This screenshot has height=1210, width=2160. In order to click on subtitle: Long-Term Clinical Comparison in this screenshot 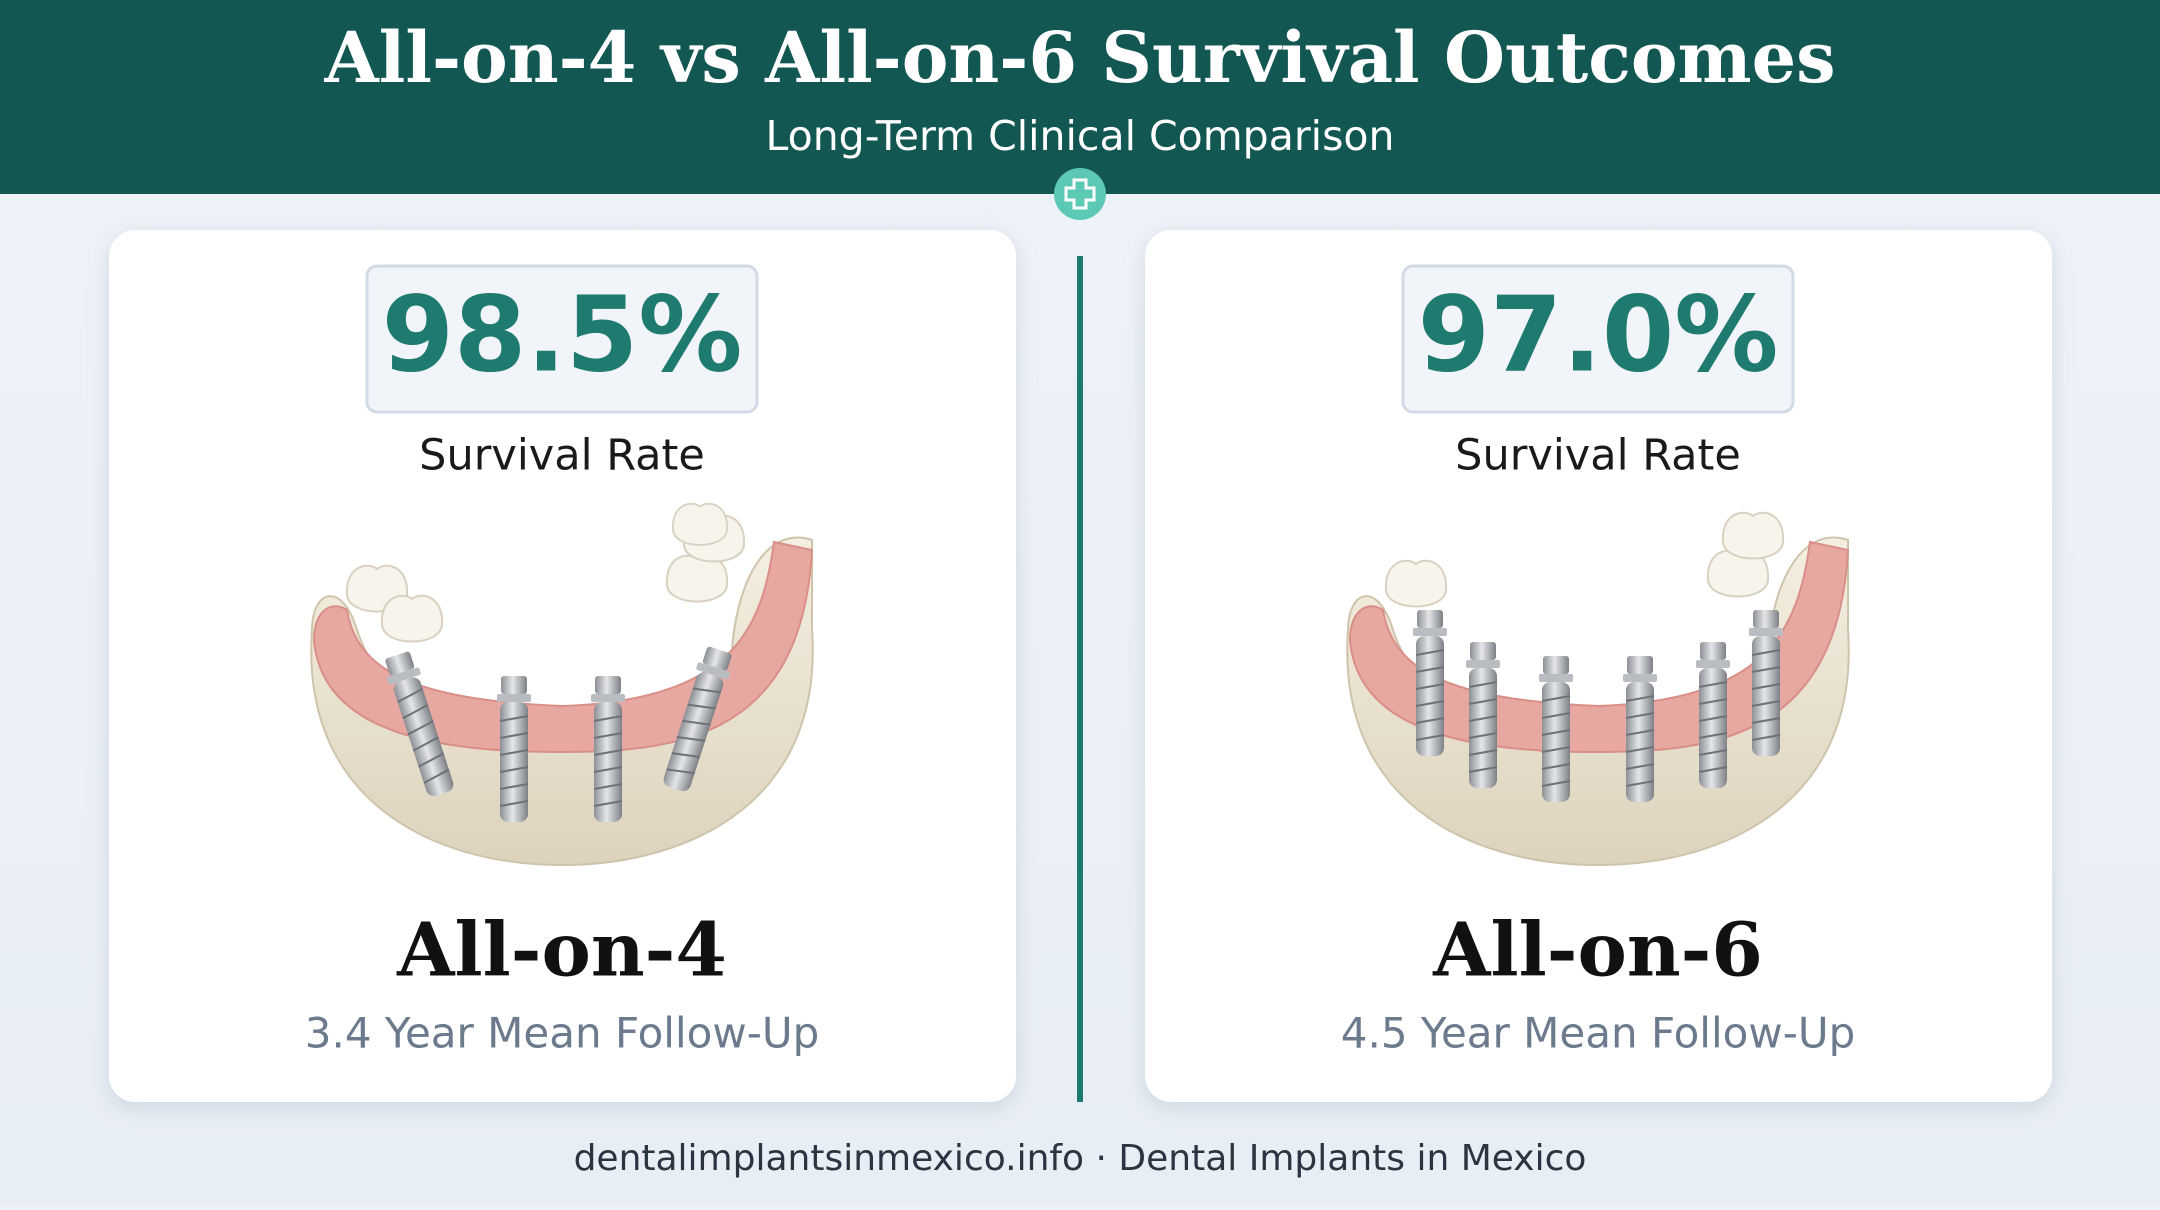, I will do `click(1079, 136)`.